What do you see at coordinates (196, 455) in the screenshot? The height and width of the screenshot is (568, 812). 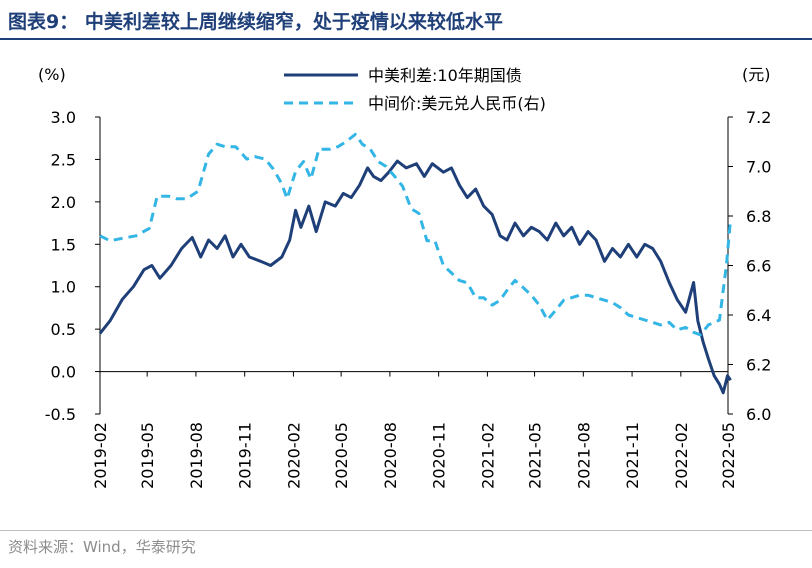 I see `x-axis-tick-label: 2019-08` at bounding box center [196, 455].